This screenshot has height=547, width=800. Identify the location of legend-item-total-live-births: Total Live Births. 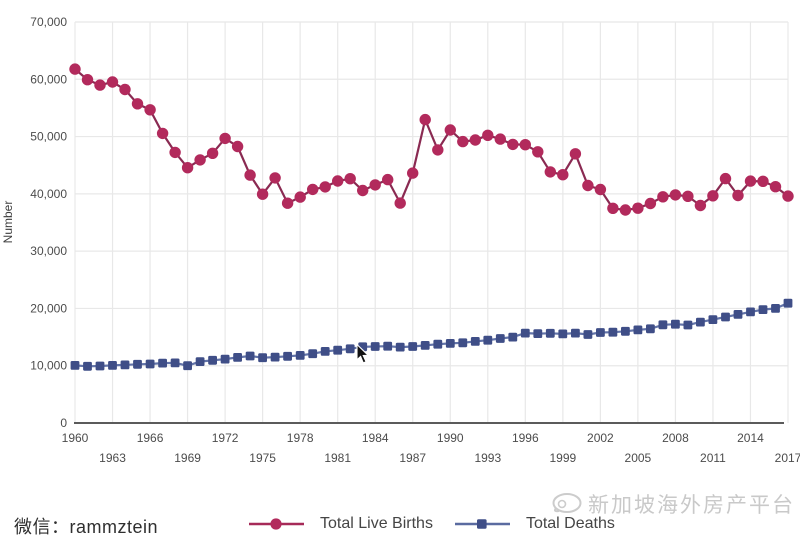
(340, 524).